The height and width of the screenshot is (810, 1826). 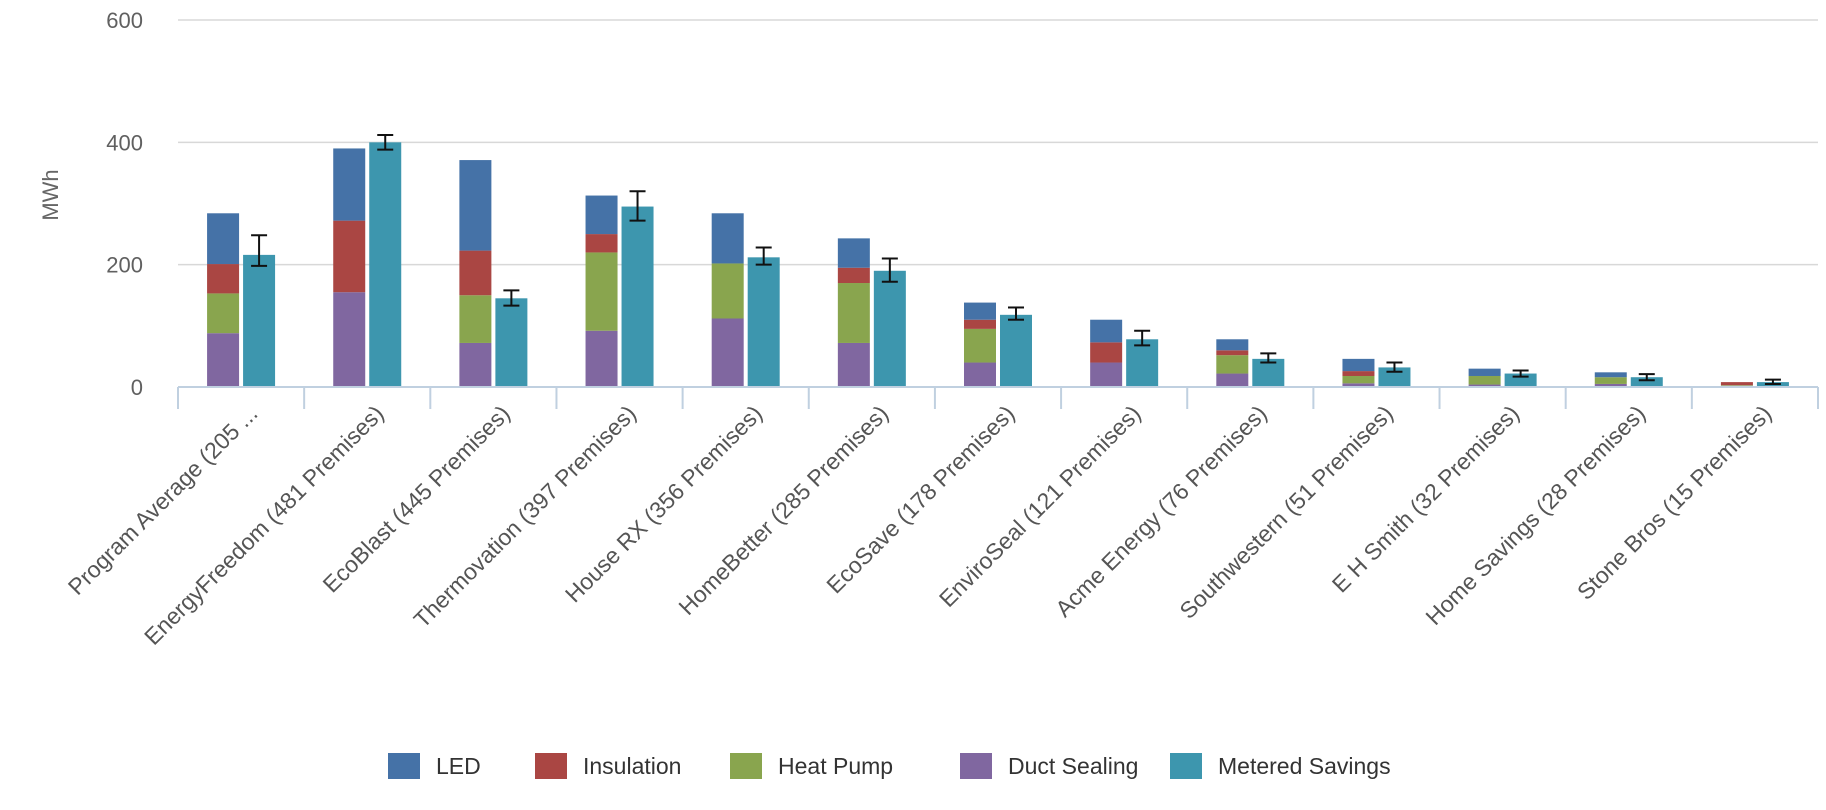 What do you see at coordinates (1040, 506) in the screenshot?
I see `x-category-label: EnviroSeal (121 Premises)` at bounding box center [1040, 506].